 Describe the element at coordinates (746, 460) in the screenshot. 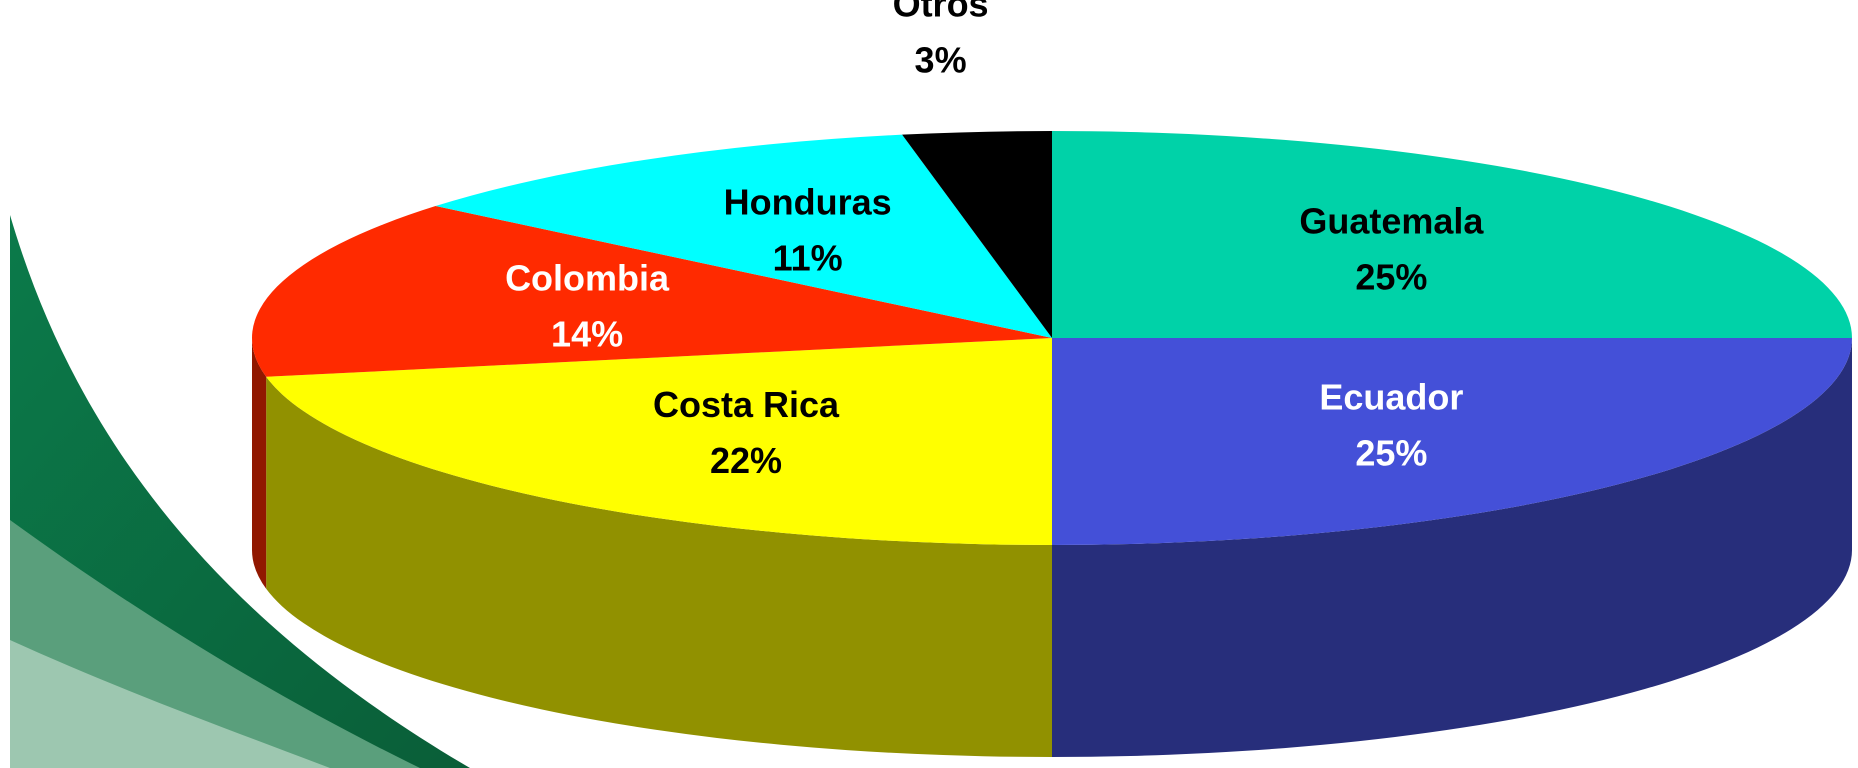

I see `value-label: 22%` at that location.